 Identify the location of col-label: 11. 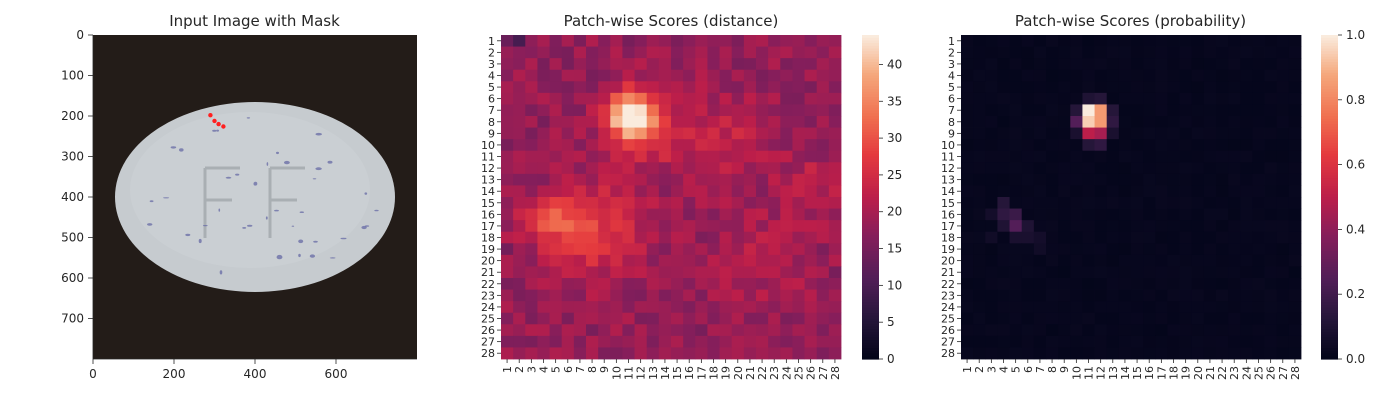
(1089, 373).